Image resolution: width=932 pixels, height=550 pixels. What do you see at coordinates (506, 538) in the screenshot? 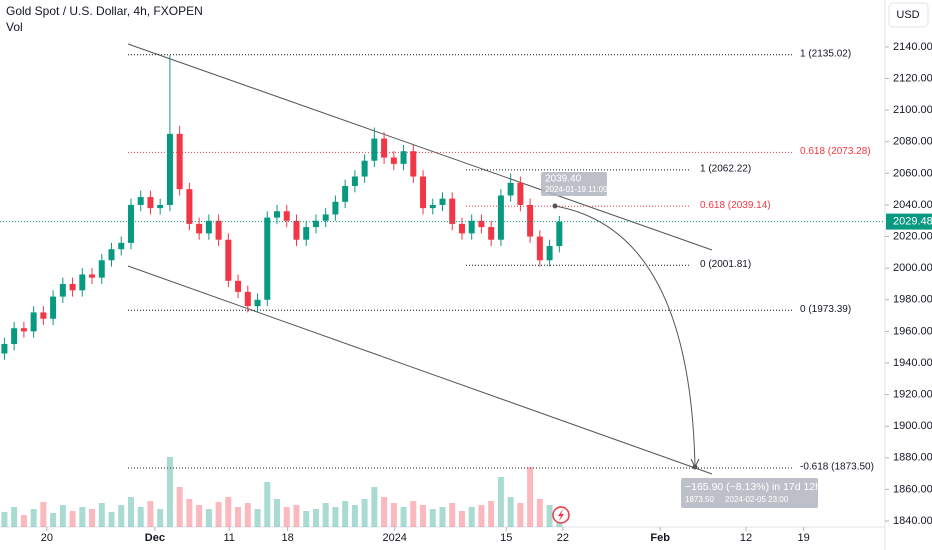
I see `x-tick-label: 15` at bounding box center [506, 538].